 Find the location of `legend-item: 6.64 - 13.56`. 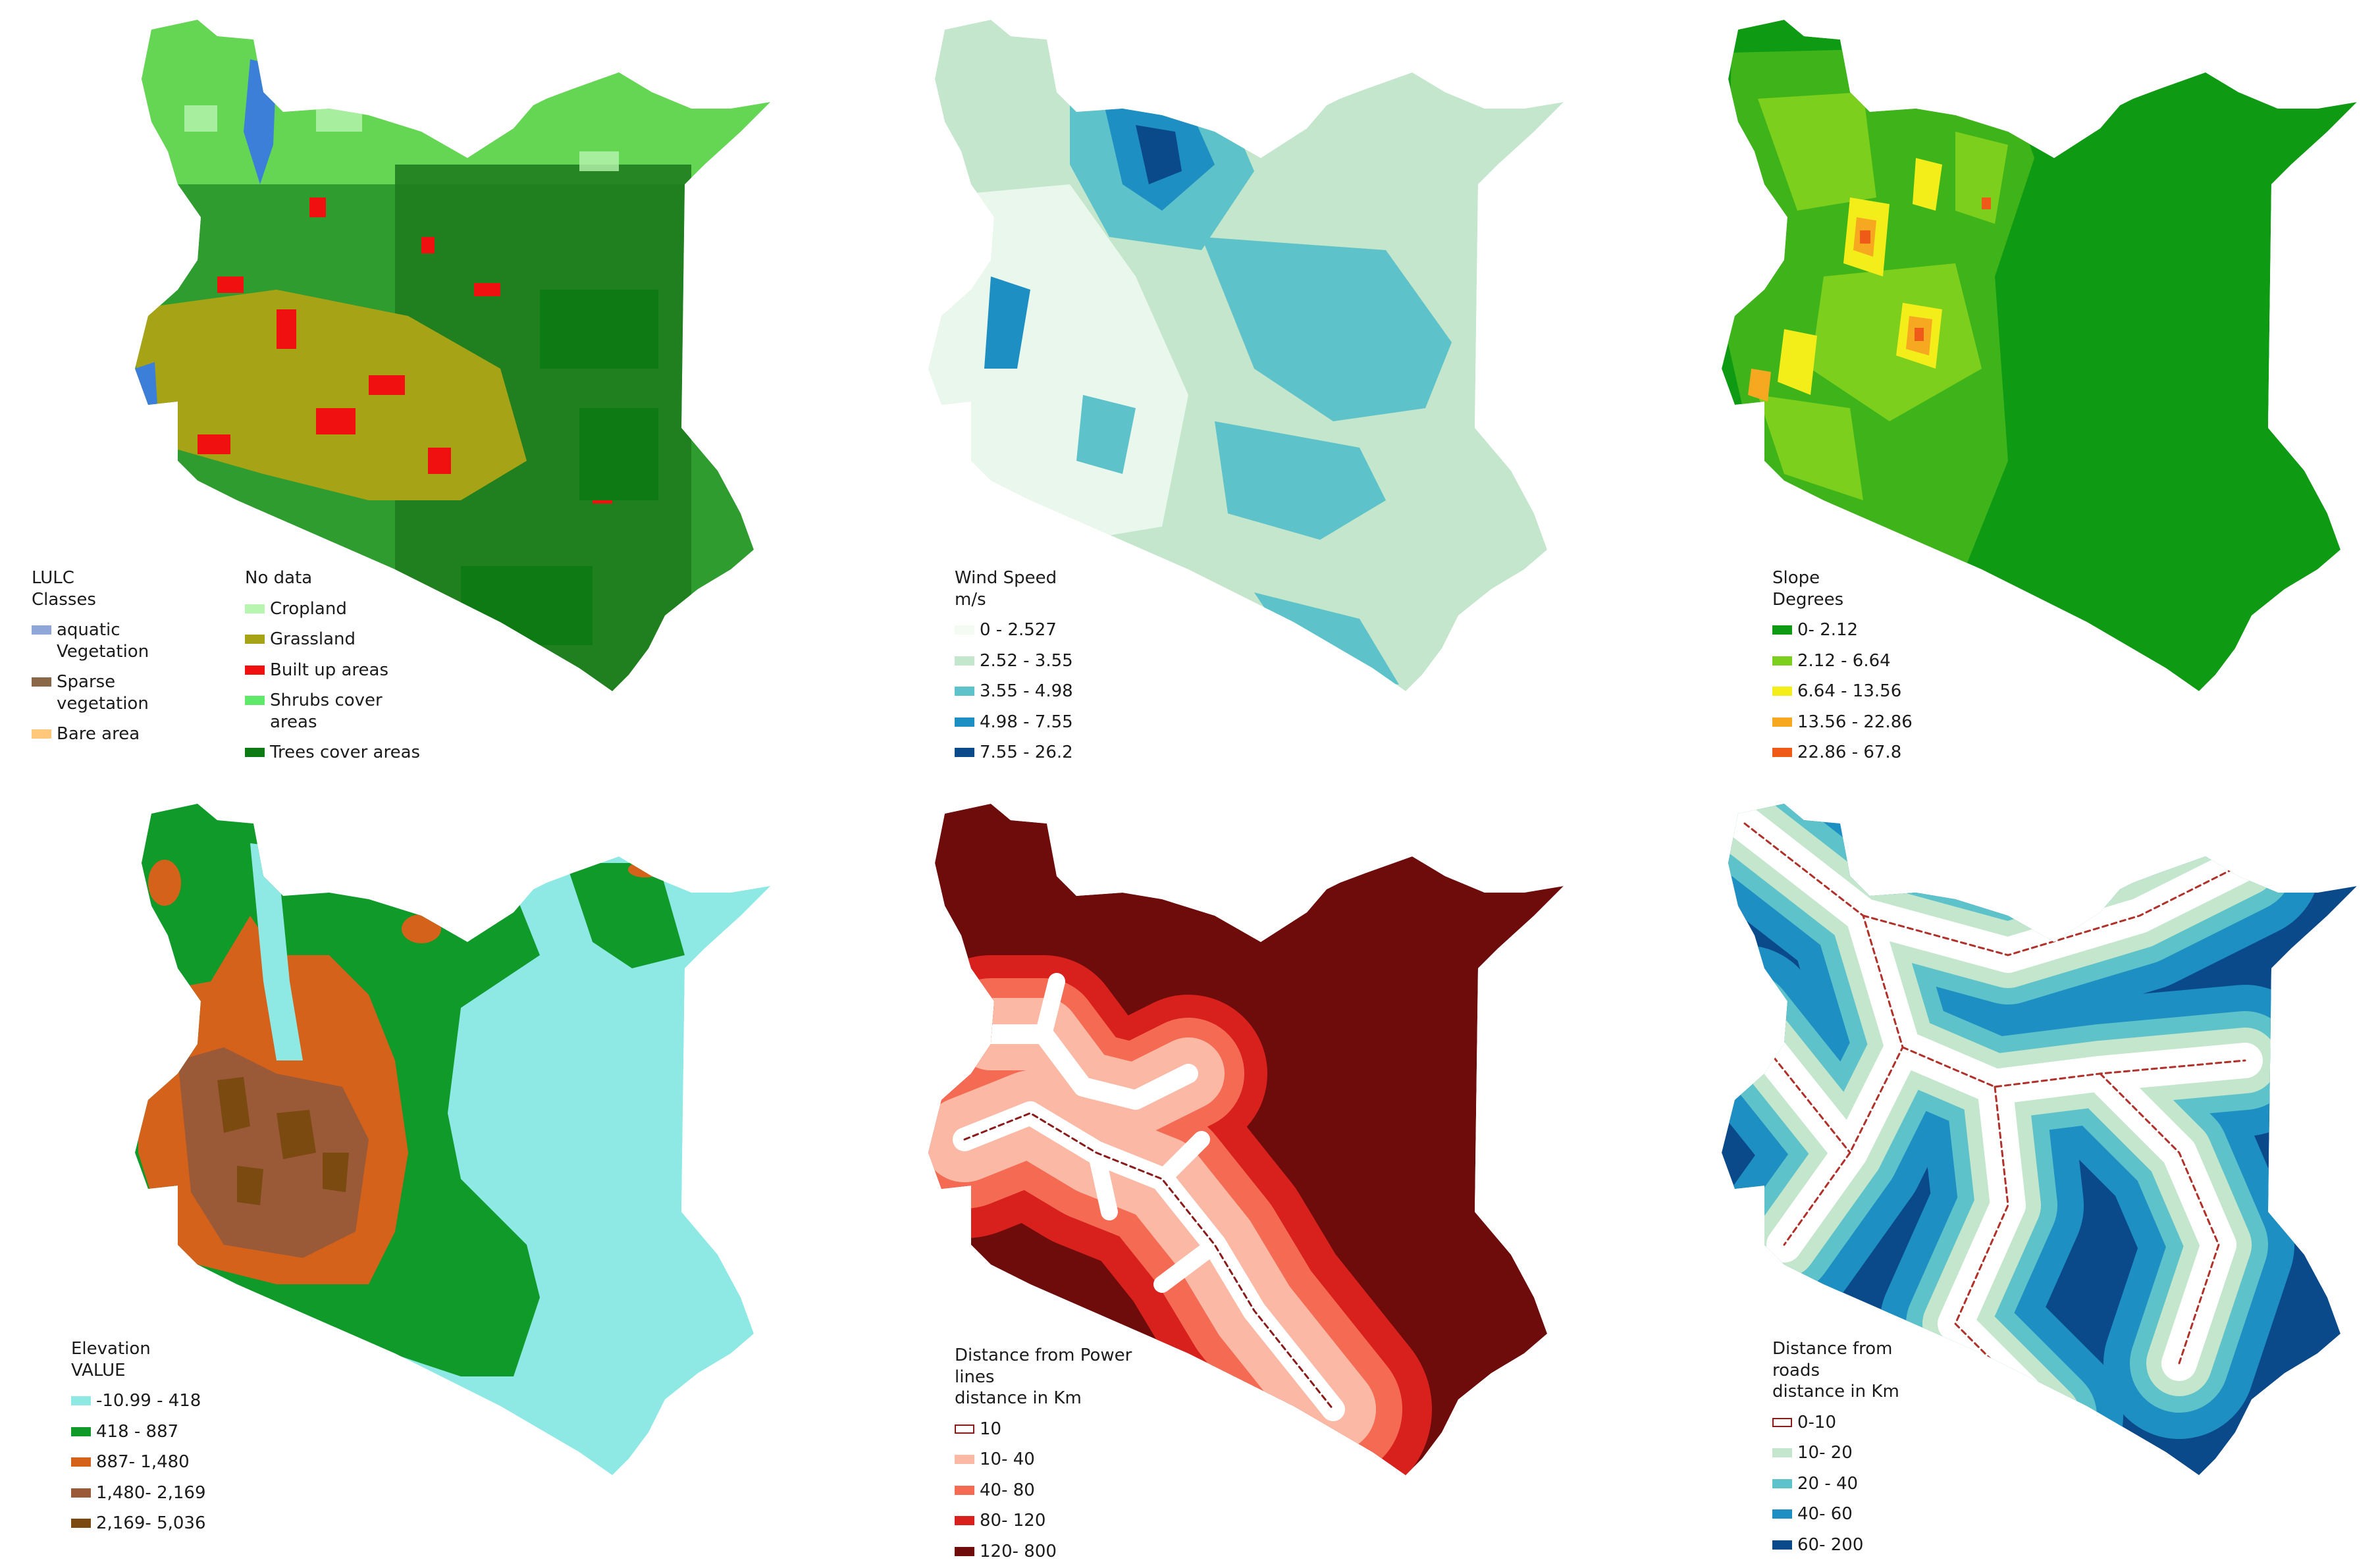

legend-item: 6.64 - 13.56 is located at coordinates (1904, 692).